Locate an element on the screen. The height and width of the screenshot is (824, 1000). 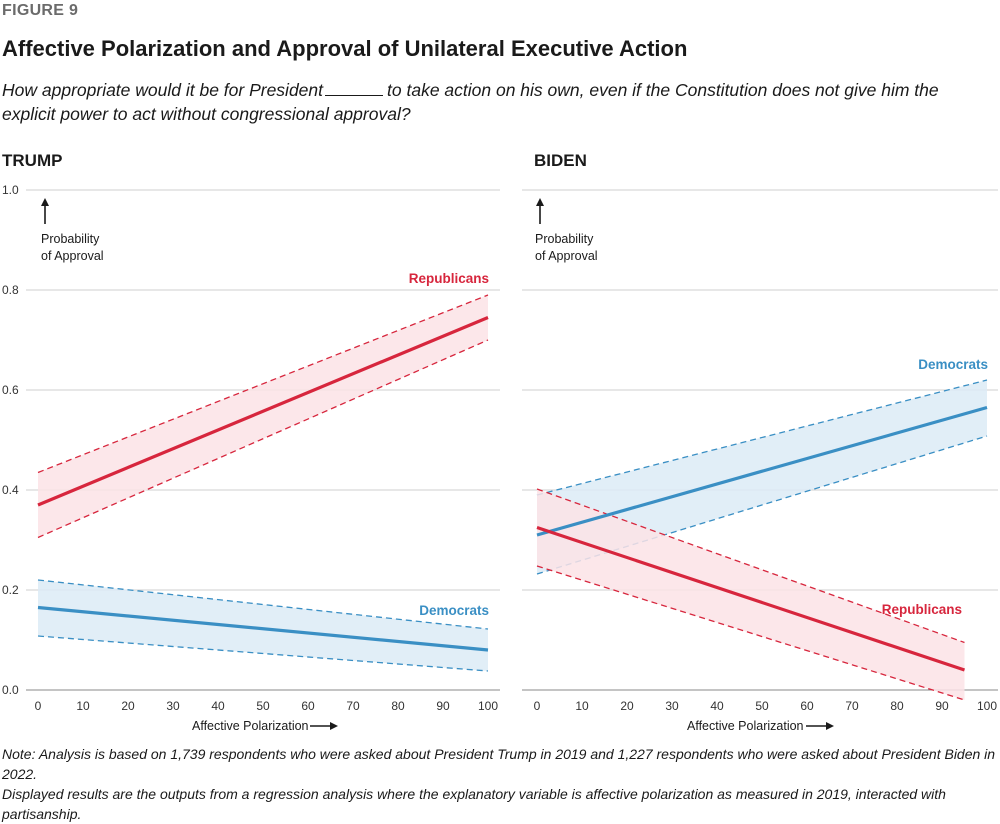
series-label-democrats-biden: Democrats is located at coordinates (953, 364).